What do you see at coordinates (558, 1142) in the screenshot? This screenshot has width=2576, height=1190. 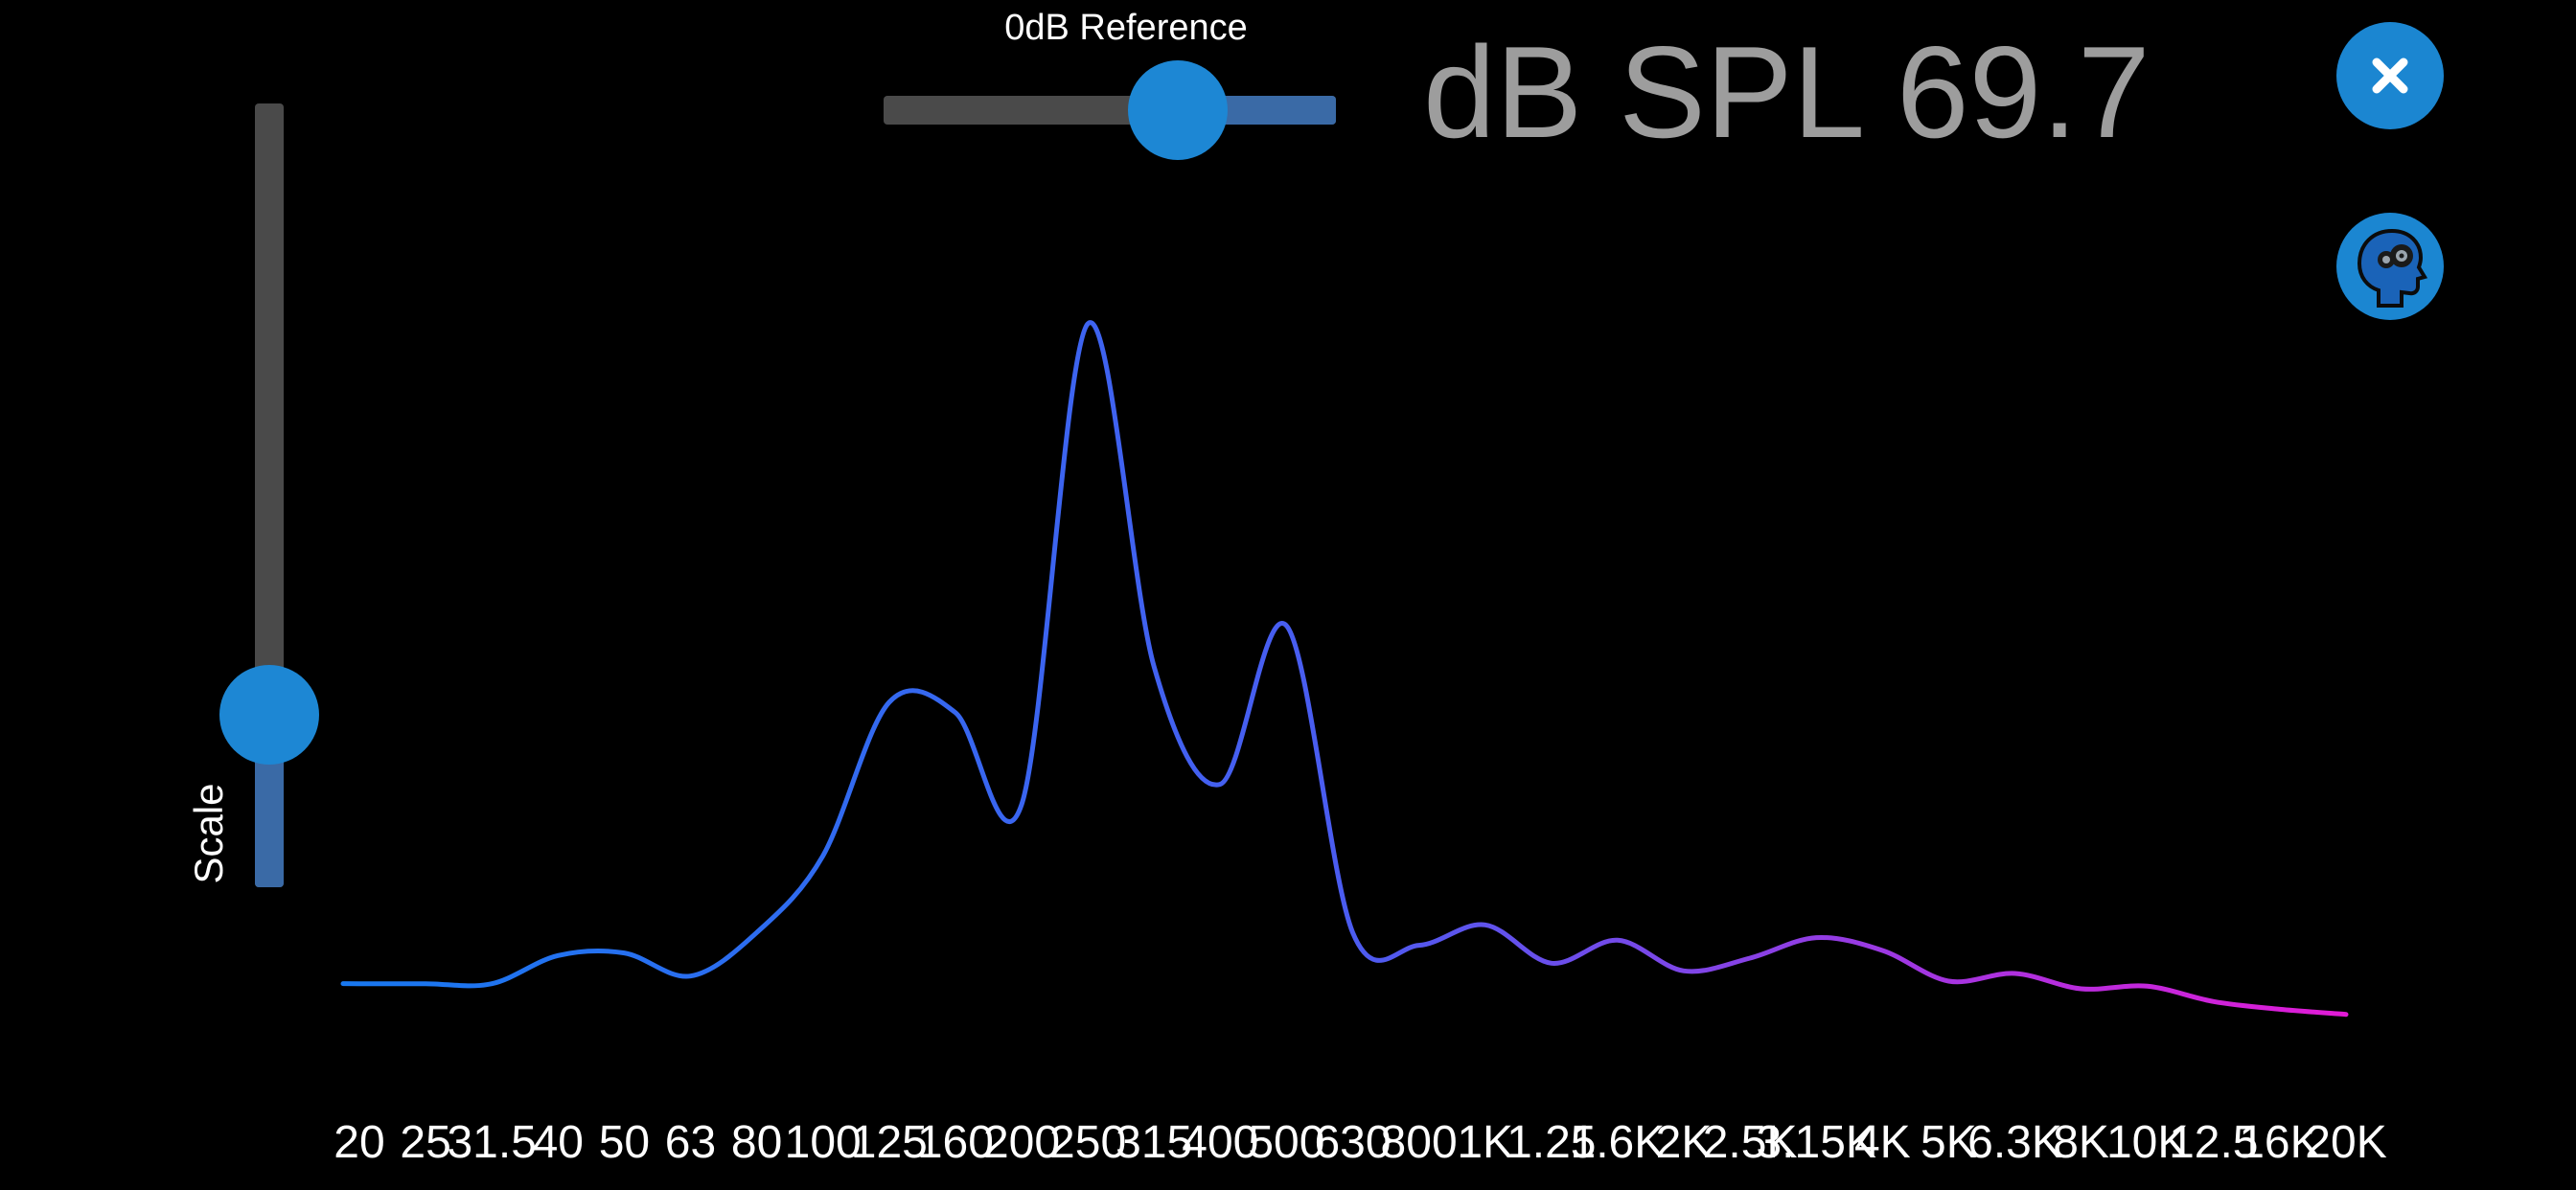 I see `frequency-tick-label: 40` at bounding box center [558, 1142].